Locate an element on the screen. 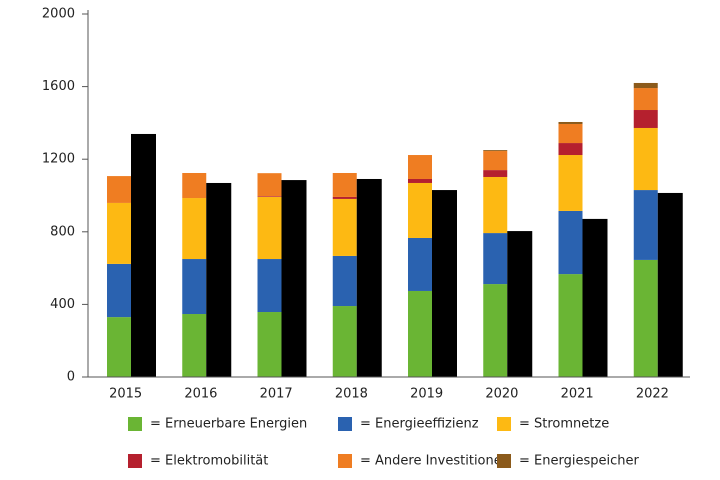 The width and height of the screenshot is (720, 480). legend-label: = Erneuerbare Energien is located at coordinates (228, 424).